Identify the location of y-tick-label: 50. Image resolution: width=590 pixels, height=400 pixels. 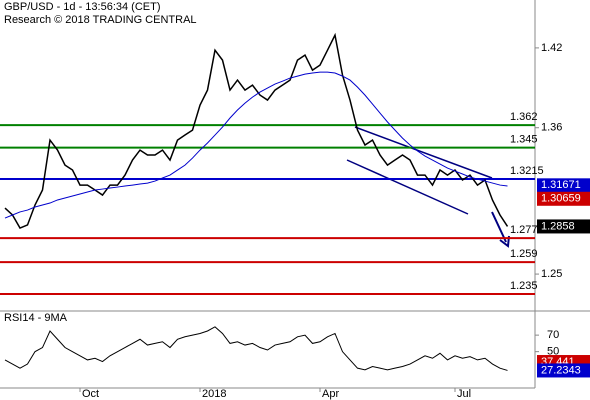
(553, 352).